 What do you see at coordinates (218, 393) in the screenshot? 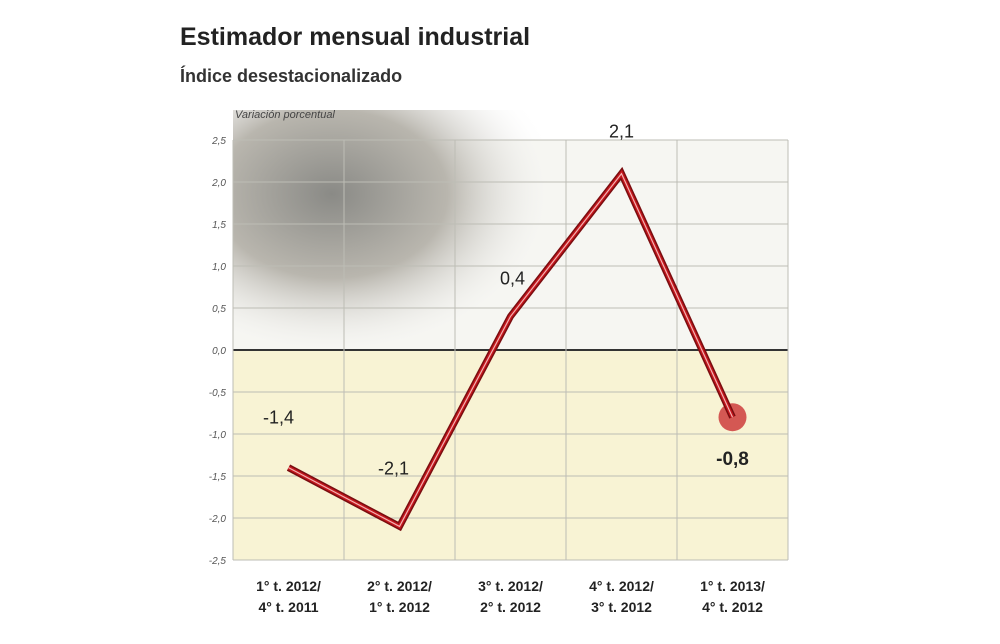
I see `y-tick-label: -0,5` at bounding box center [218, 393].